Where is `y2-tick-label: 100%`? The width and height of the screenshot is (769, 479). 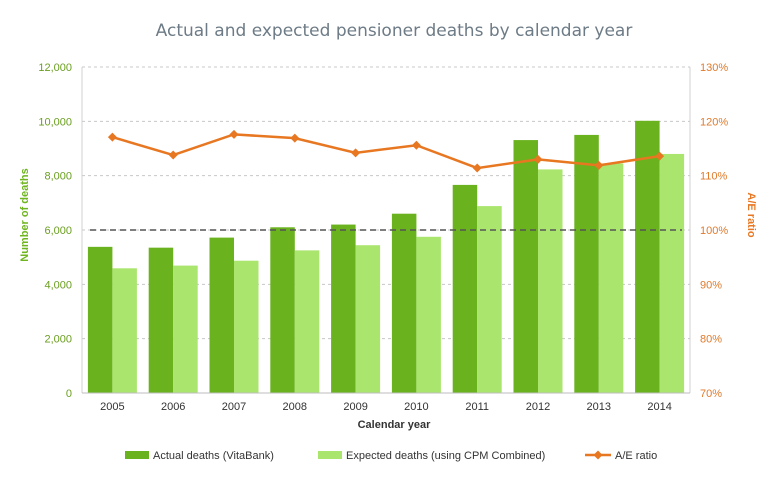 y2-tick-label: 100% is located at coordinates (714, 231).